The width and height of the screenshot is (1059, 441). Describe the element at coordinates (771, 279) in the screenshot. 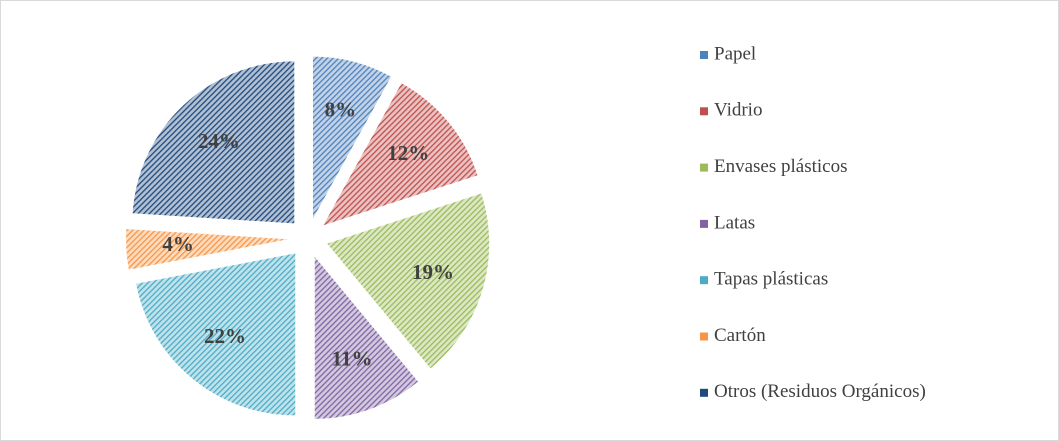

I see `legend-label: Tapas plásticas` at that location.